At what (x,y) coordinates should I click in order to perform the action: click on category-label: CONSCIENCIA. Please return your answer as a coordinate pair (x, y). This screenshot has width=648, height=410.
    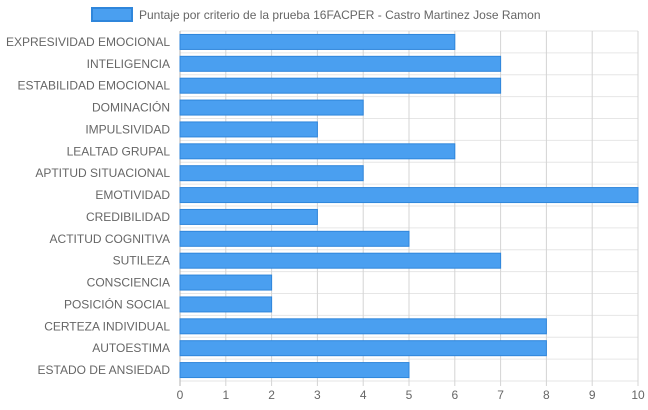
    Looking at the image, I should click on (128, 283).